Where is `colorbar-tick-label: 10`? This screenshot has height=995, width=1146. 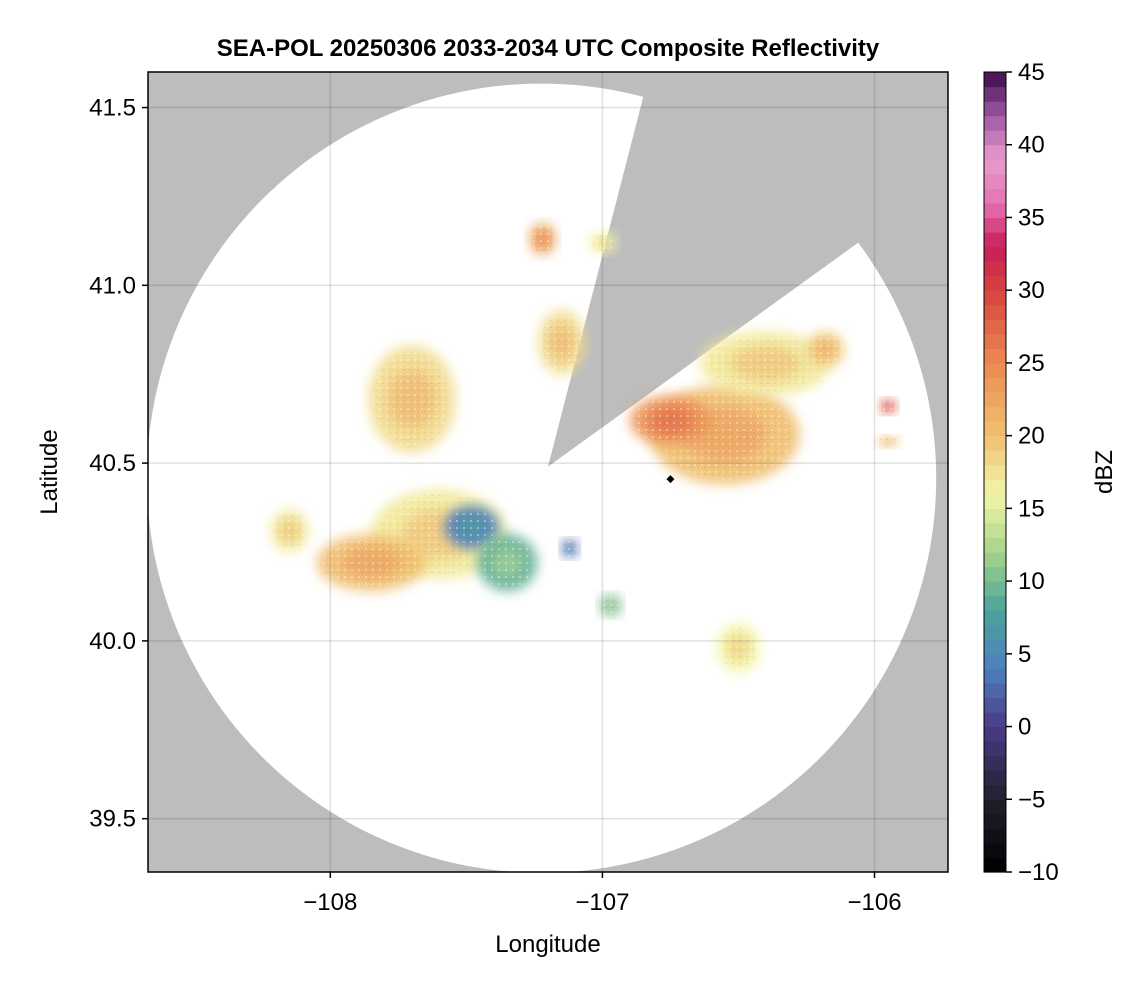 colorbar-tick-label: 10 is located at coordinates (1031, 581).